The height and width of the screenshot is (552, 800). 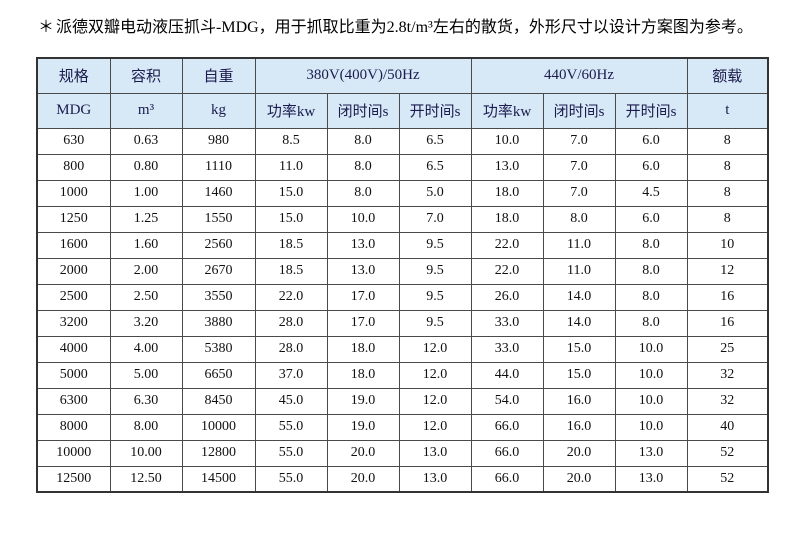 I want to click on cell-self-weight: 980, so click(x=218, y=141).